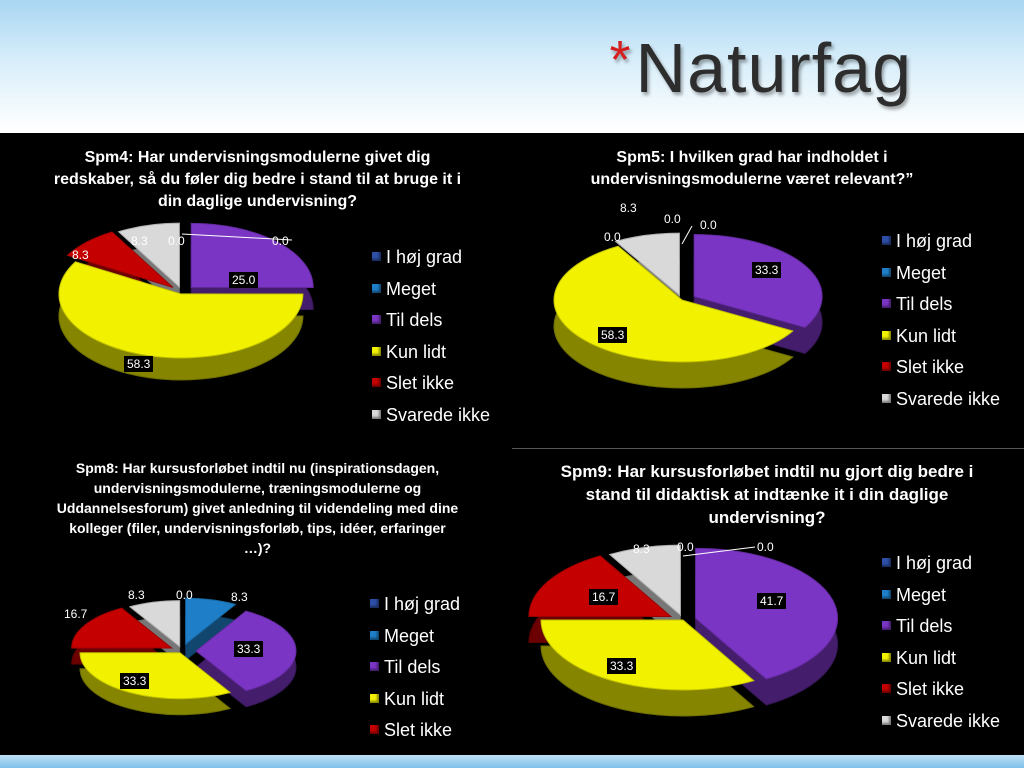 This screenshot has width=1024, height=768. I want to click on panel-divider, so click(768, 448).